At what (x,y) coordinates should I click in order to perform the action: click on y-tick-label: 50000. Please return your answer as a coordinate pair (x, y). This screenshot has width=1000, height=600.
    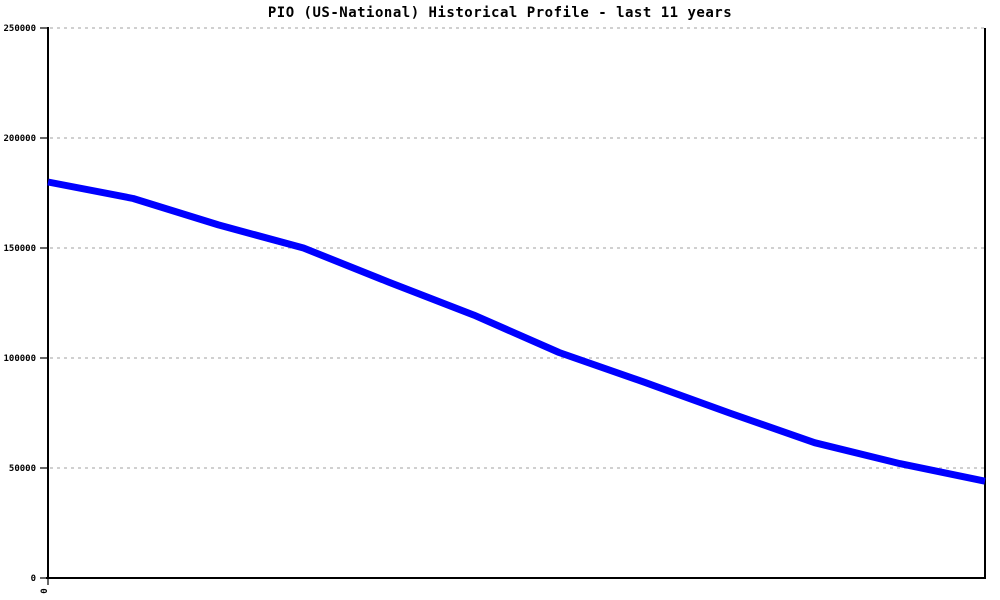
    Looking at the image, I should click on (22, 469).